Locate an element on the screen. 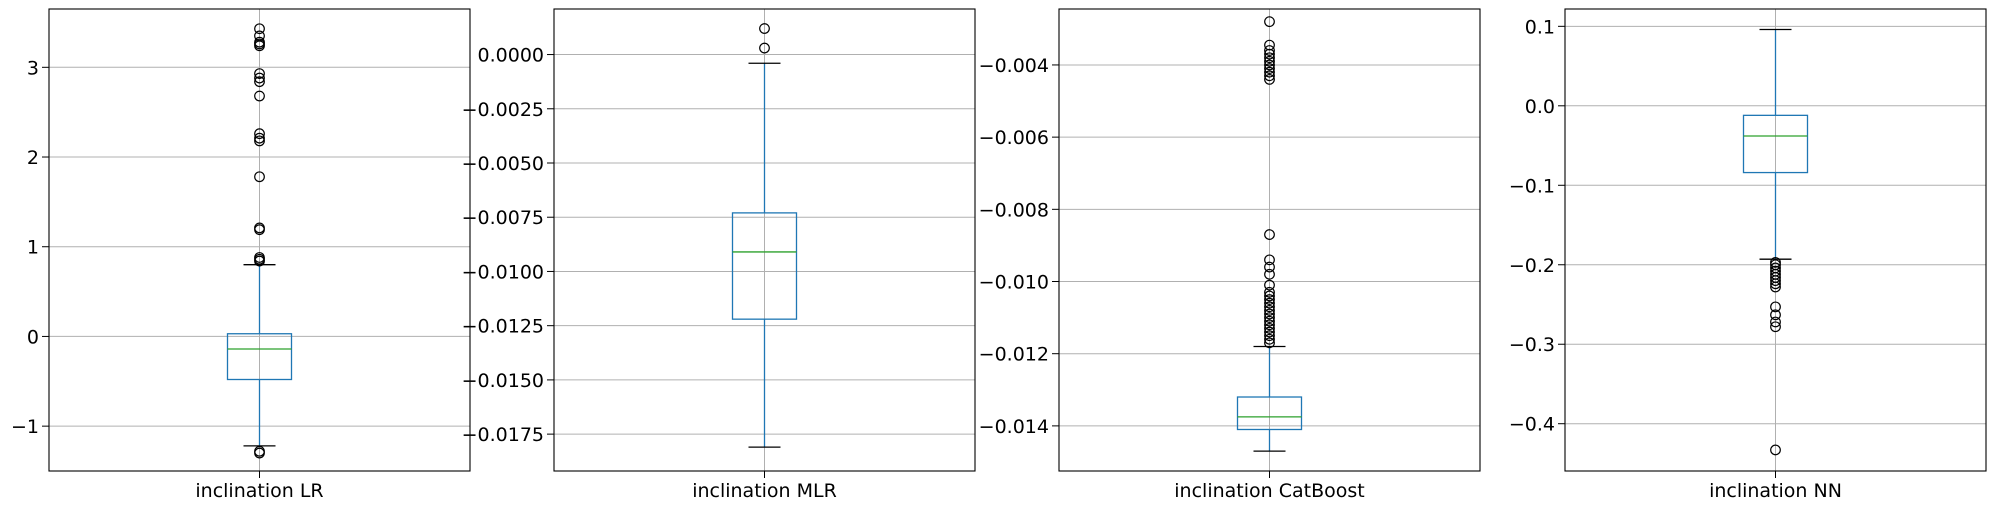  x-tick-label: inclination CatBoost is located at coordinates (1269, 491).